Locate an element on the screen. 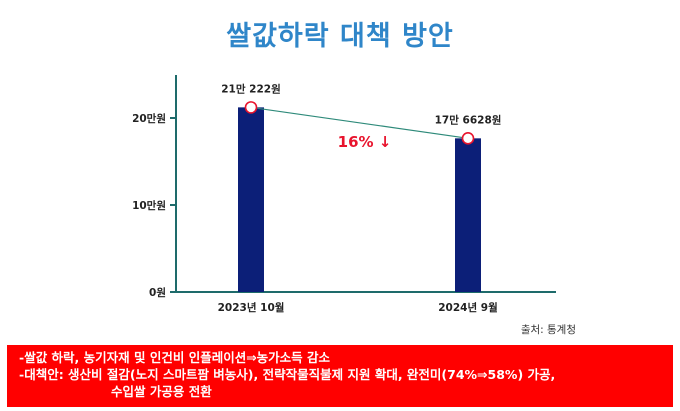 This screenshot has width=680, height=411. y-tick-label: 0원 is located at coordinates (157, 292).